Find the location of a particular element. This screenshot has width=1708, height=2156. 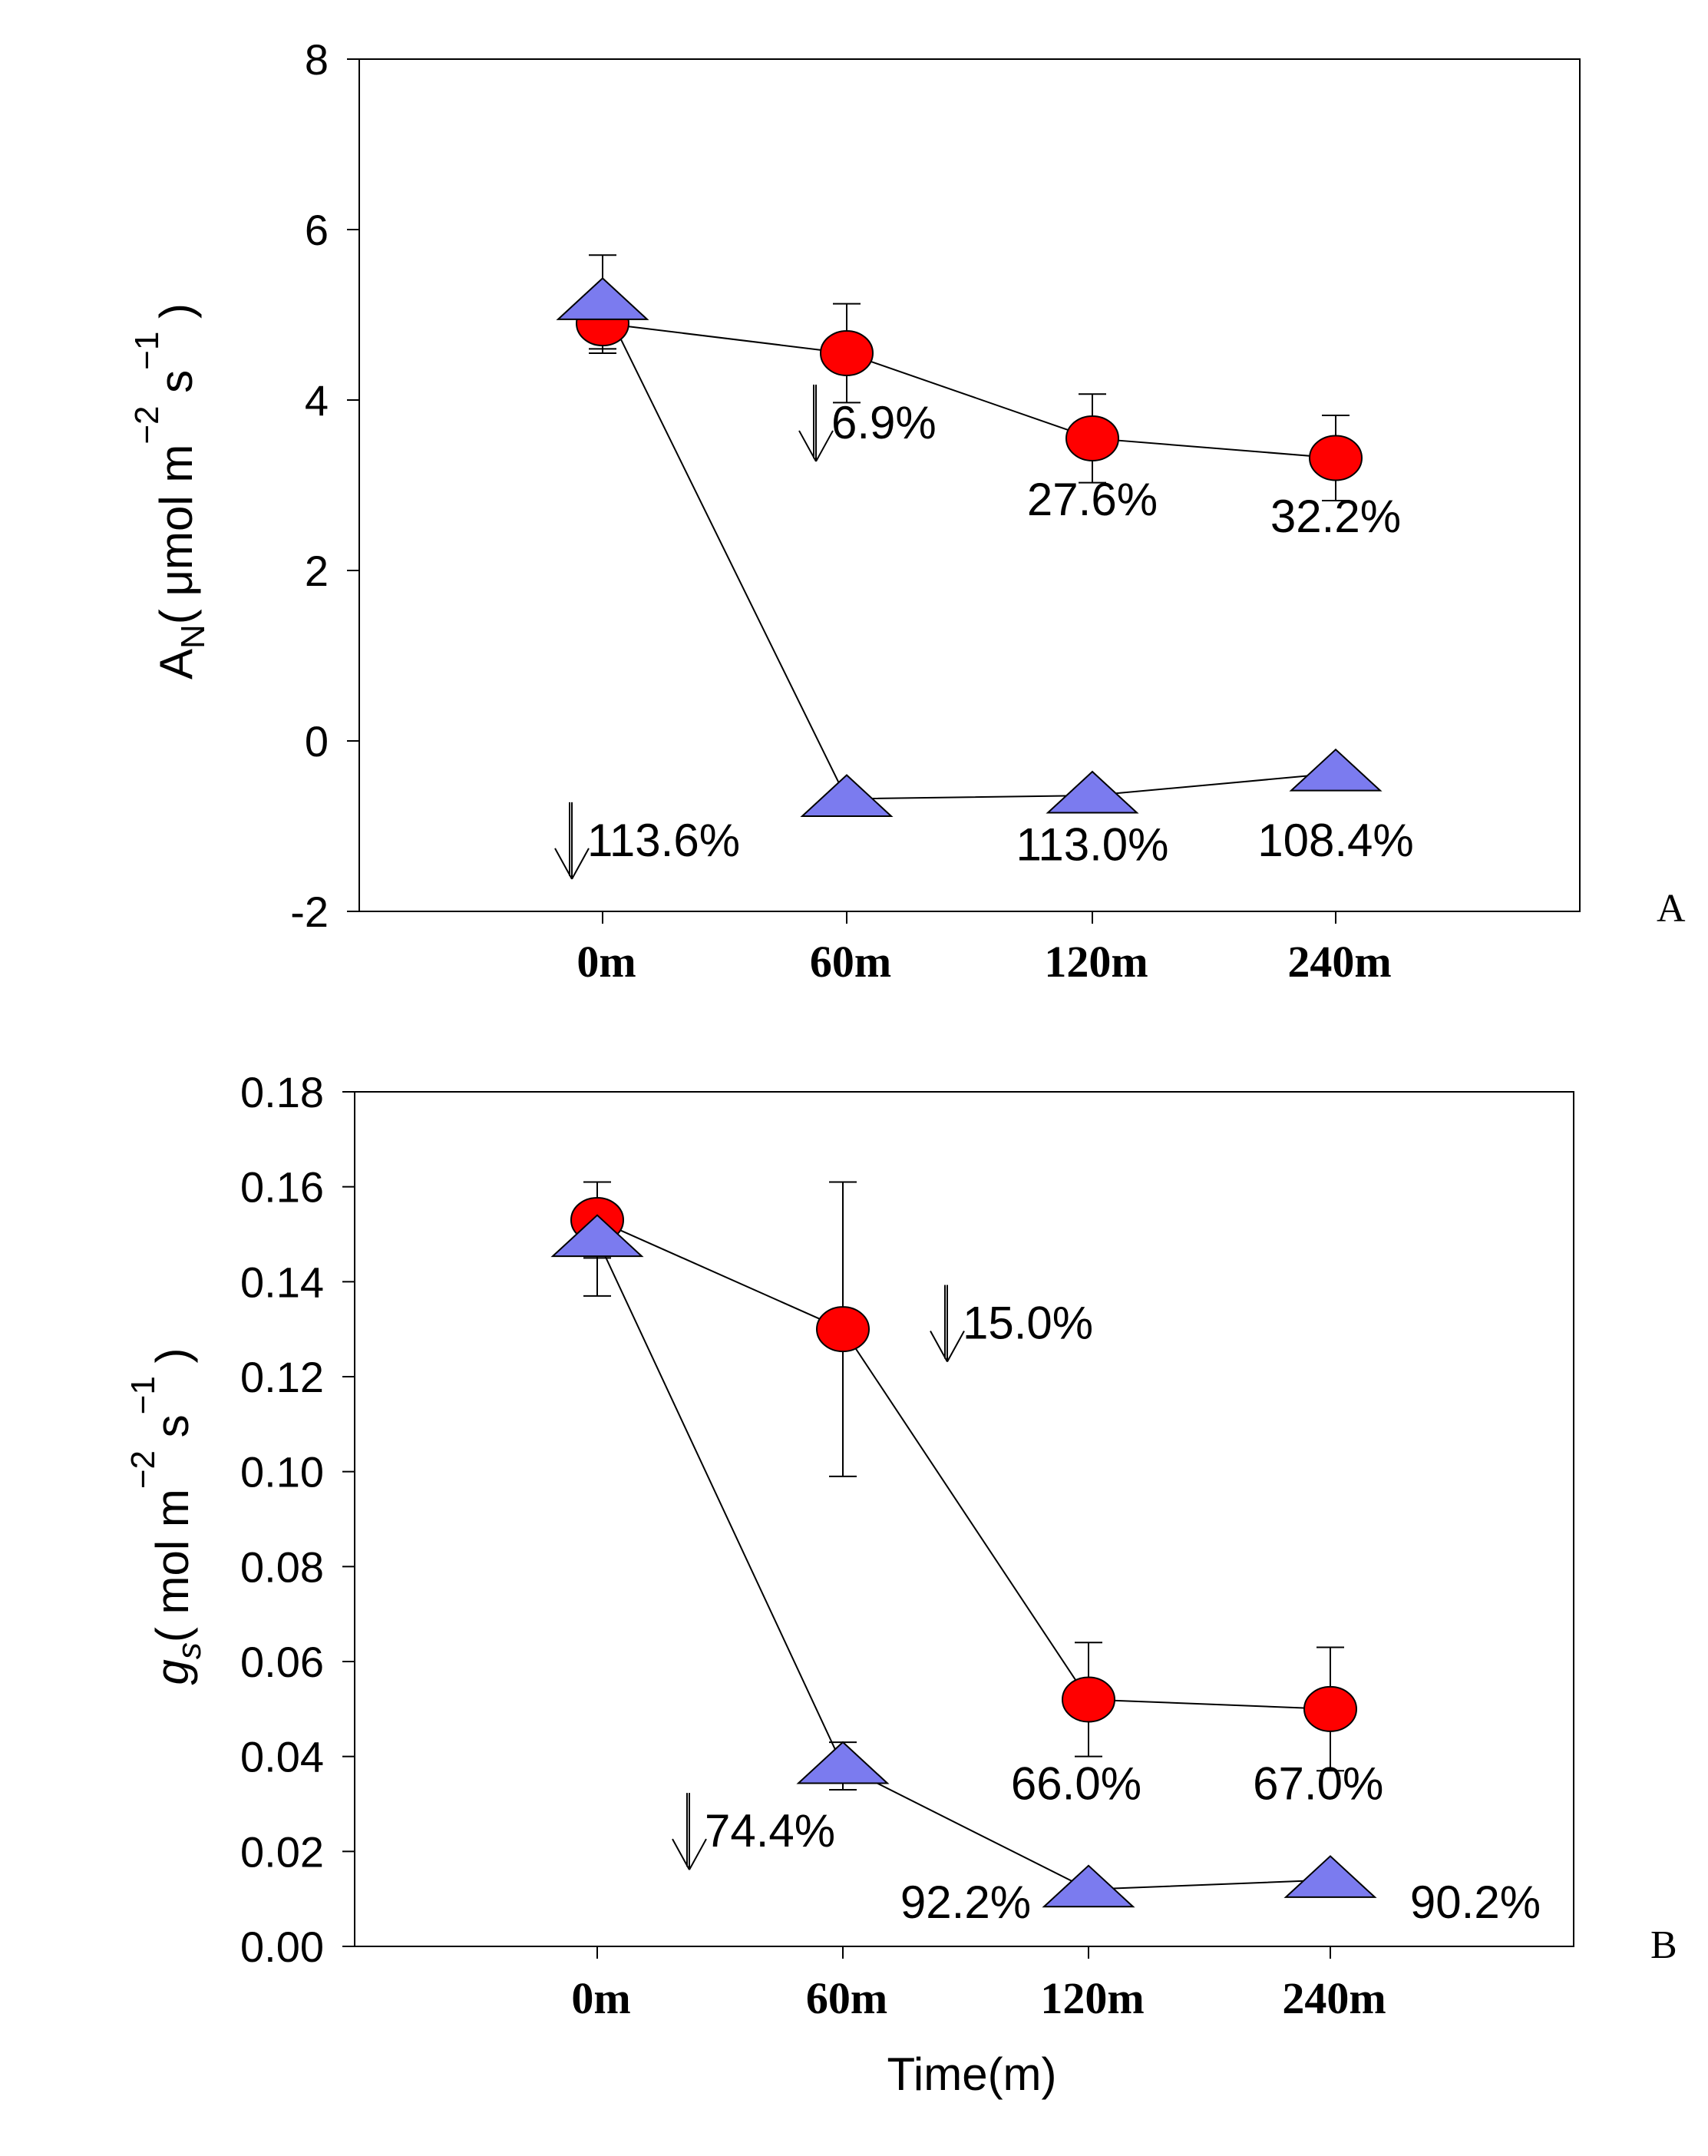

y-tick-label: 0.10 is located at coordinates (282, 1472).